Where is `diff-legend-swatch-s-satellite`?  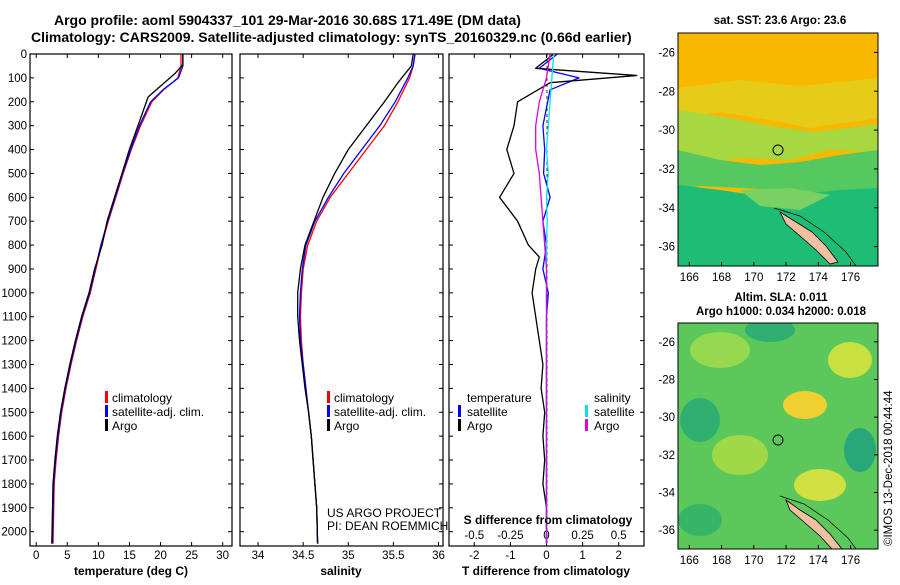 diff-legend-swatch-s-satellite is located at coordinates (586, 411).